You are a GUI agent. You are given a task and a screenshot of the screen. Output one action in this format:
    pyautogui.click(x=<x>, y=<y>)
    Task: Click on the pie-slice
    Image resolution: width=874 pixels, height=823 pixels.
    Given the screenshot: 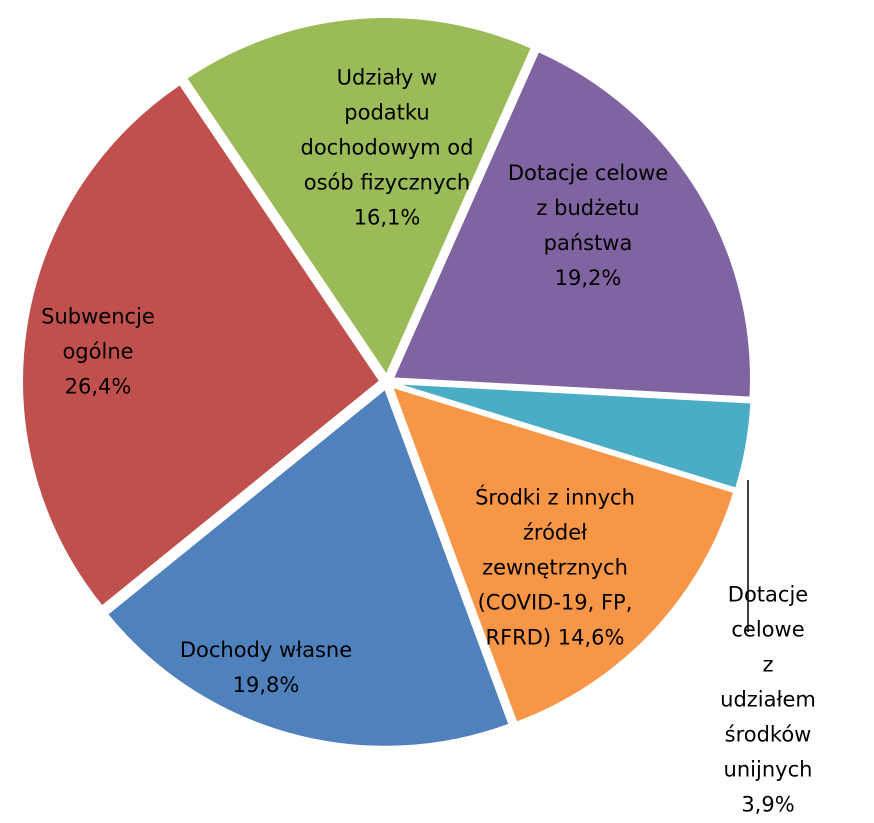 What is the action you would take?
    pyautogui.click(x=573, y=436)
    